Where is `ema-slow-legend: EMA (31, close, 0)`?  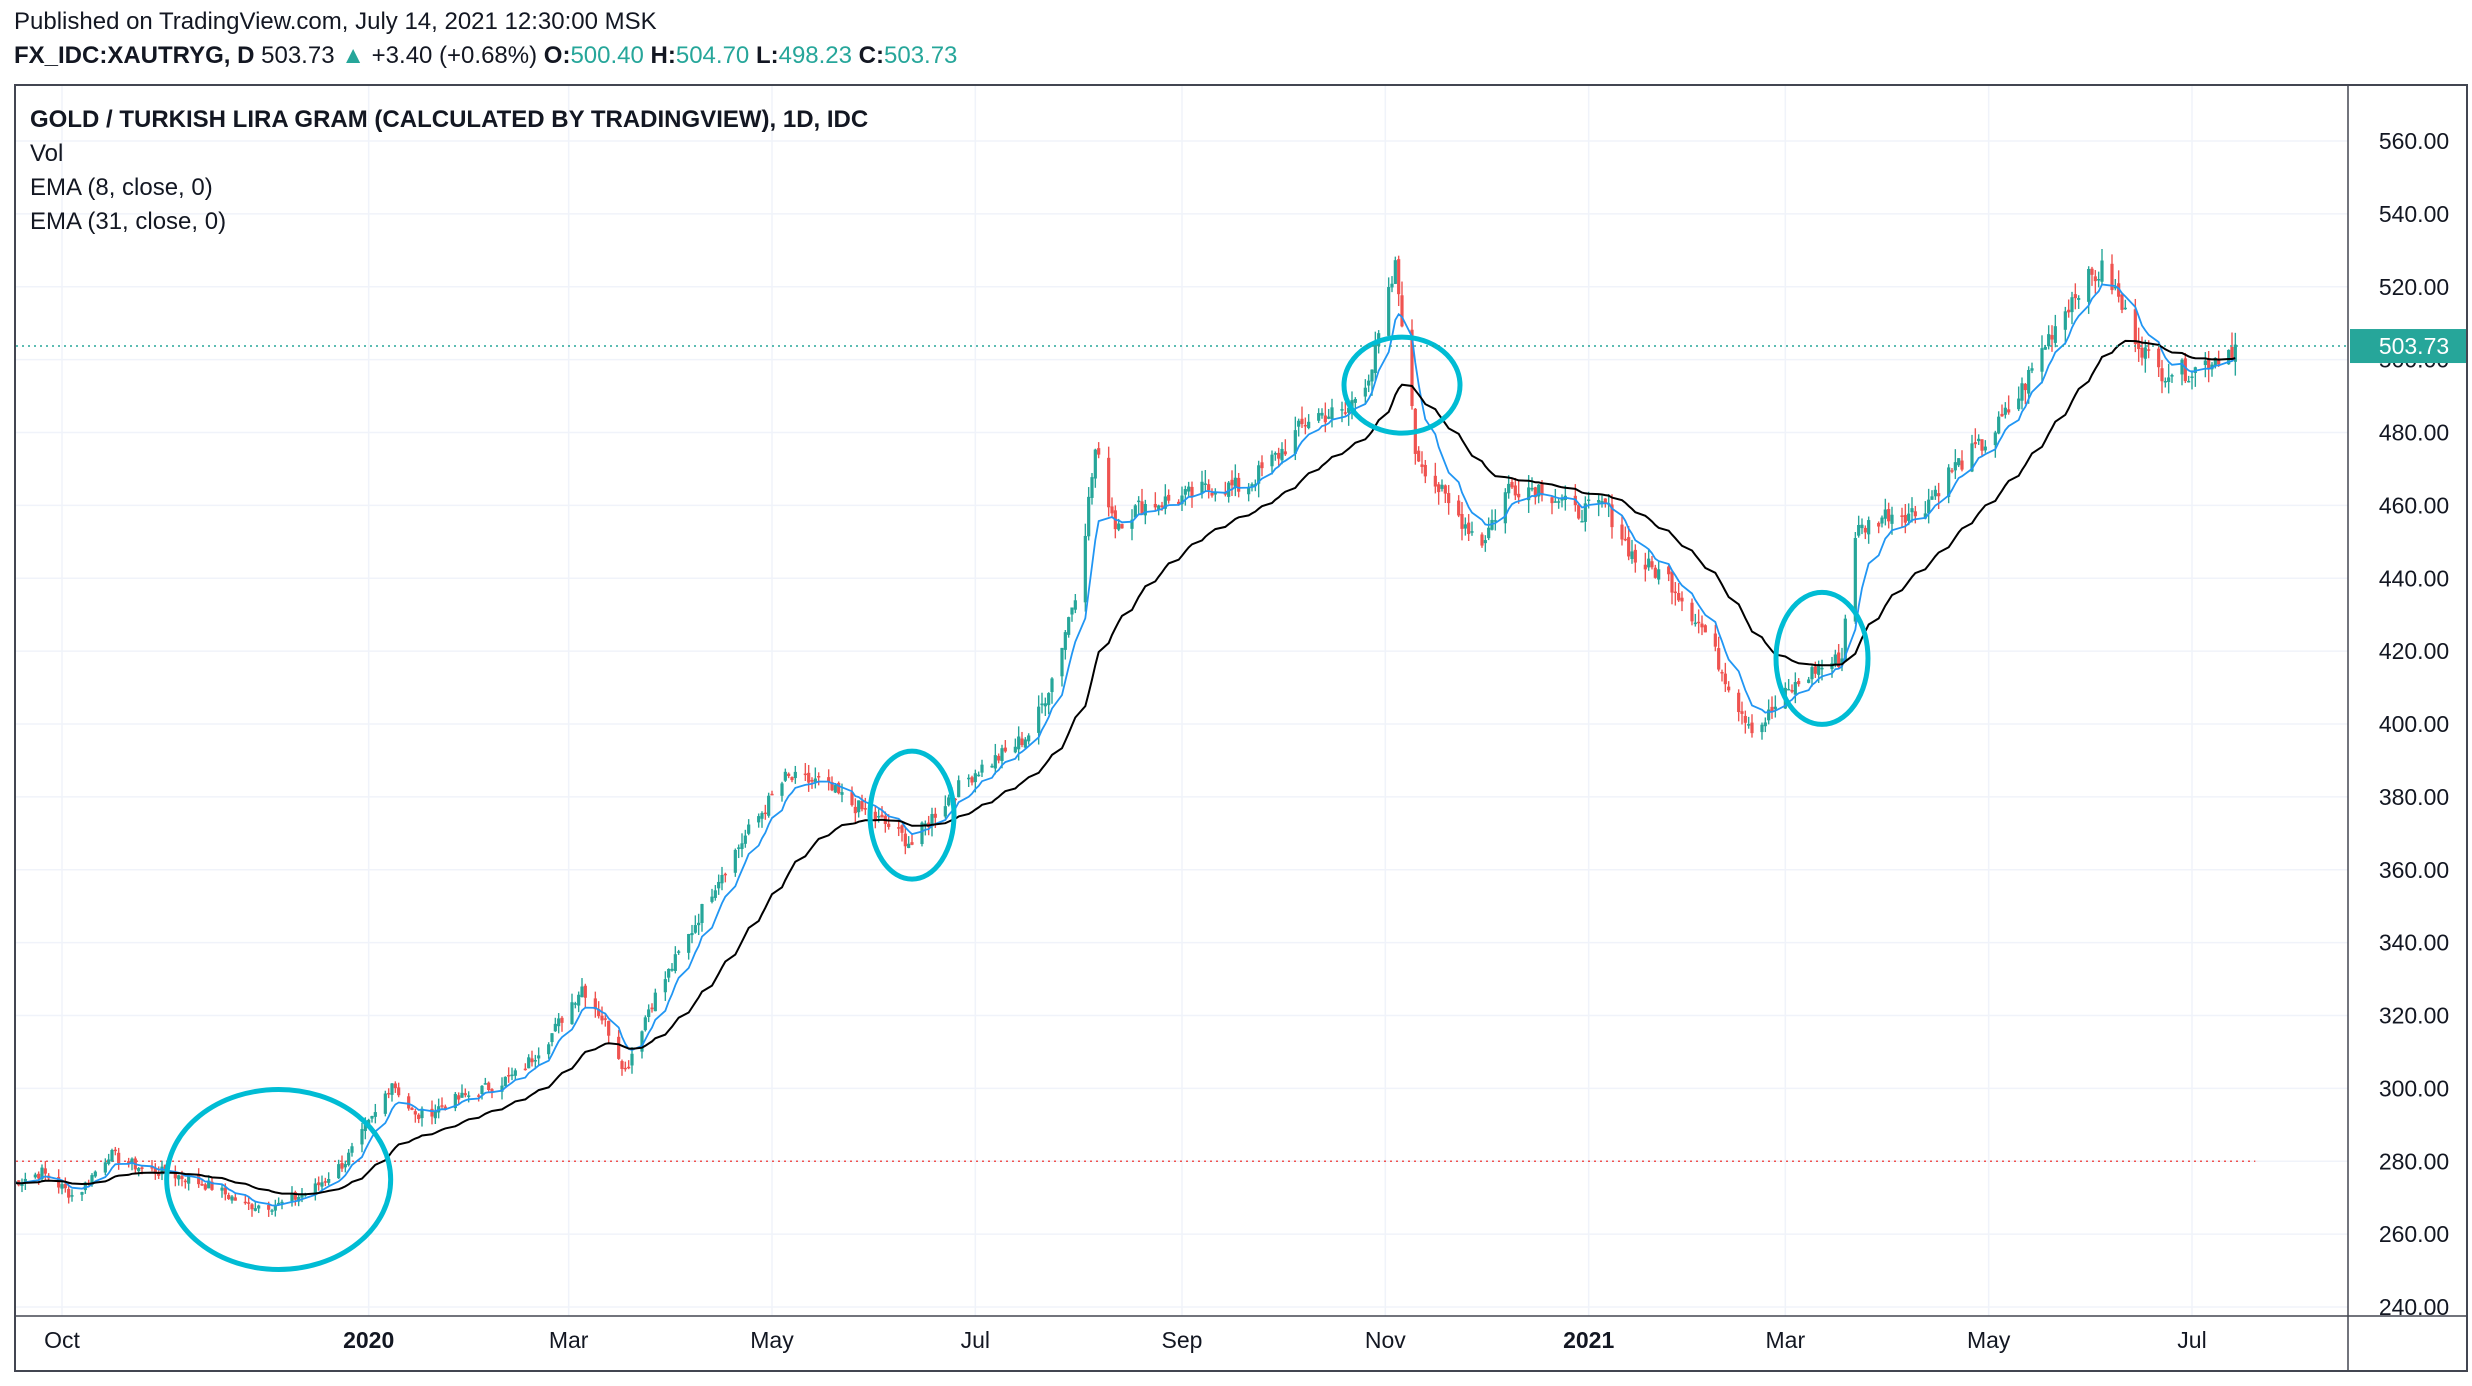 ema-slow-legend: EMA (31, close, 0) is located at coordinates (128, 221).